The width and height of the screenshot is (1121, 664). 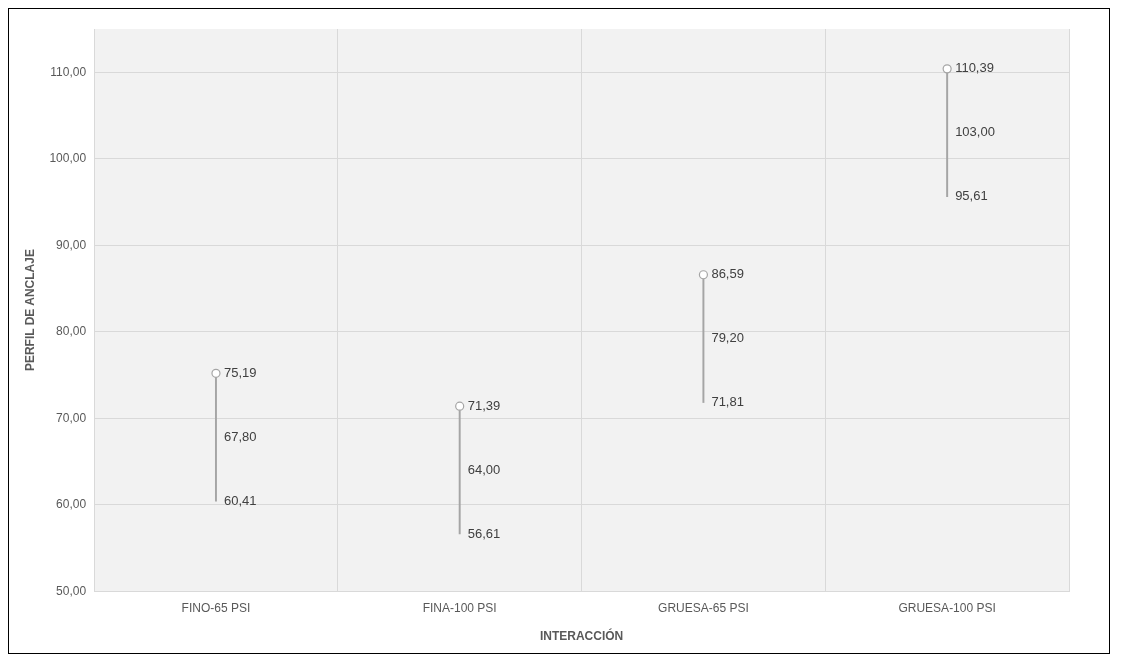 What do you see at coordinates (727, 402) in the screenshot?
I see `annotation: 71,81` at bounding box center [727, 402].